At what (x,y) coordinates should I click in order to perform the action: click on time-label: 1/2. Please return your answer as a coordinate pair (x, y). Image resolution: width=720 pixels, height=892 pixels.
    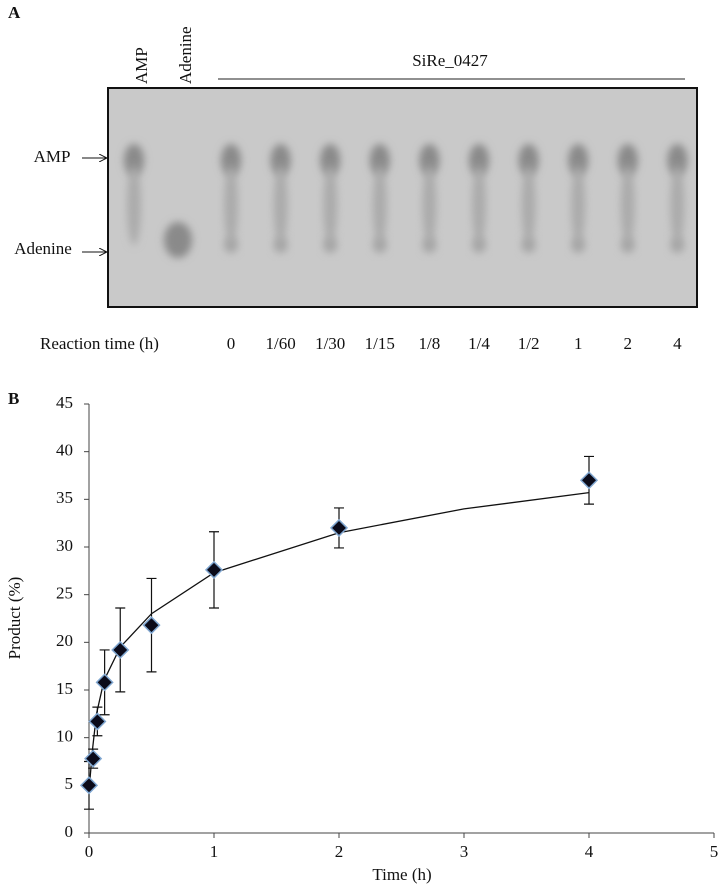
    Looking at the image, I should click on (529, 343).